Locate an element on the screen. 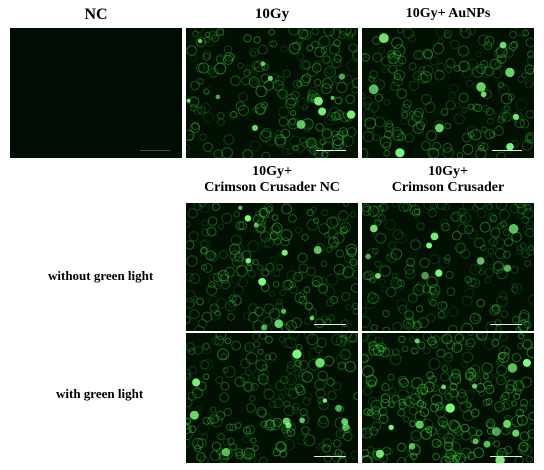  micrograph-crimson-nc-with-light is located at coordinates (272, 398).